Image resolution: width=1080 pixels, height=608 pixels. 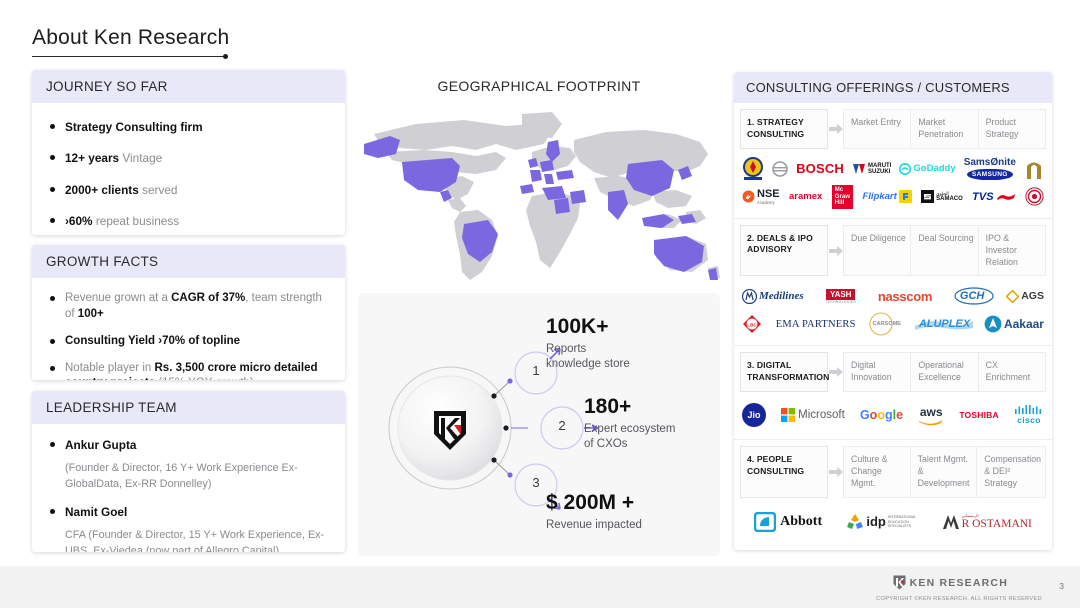 What do you see at coordinates (96, 512) in the screenshot?
I see `person-1-name: Namit Goel` at bounding box center [96, 512].